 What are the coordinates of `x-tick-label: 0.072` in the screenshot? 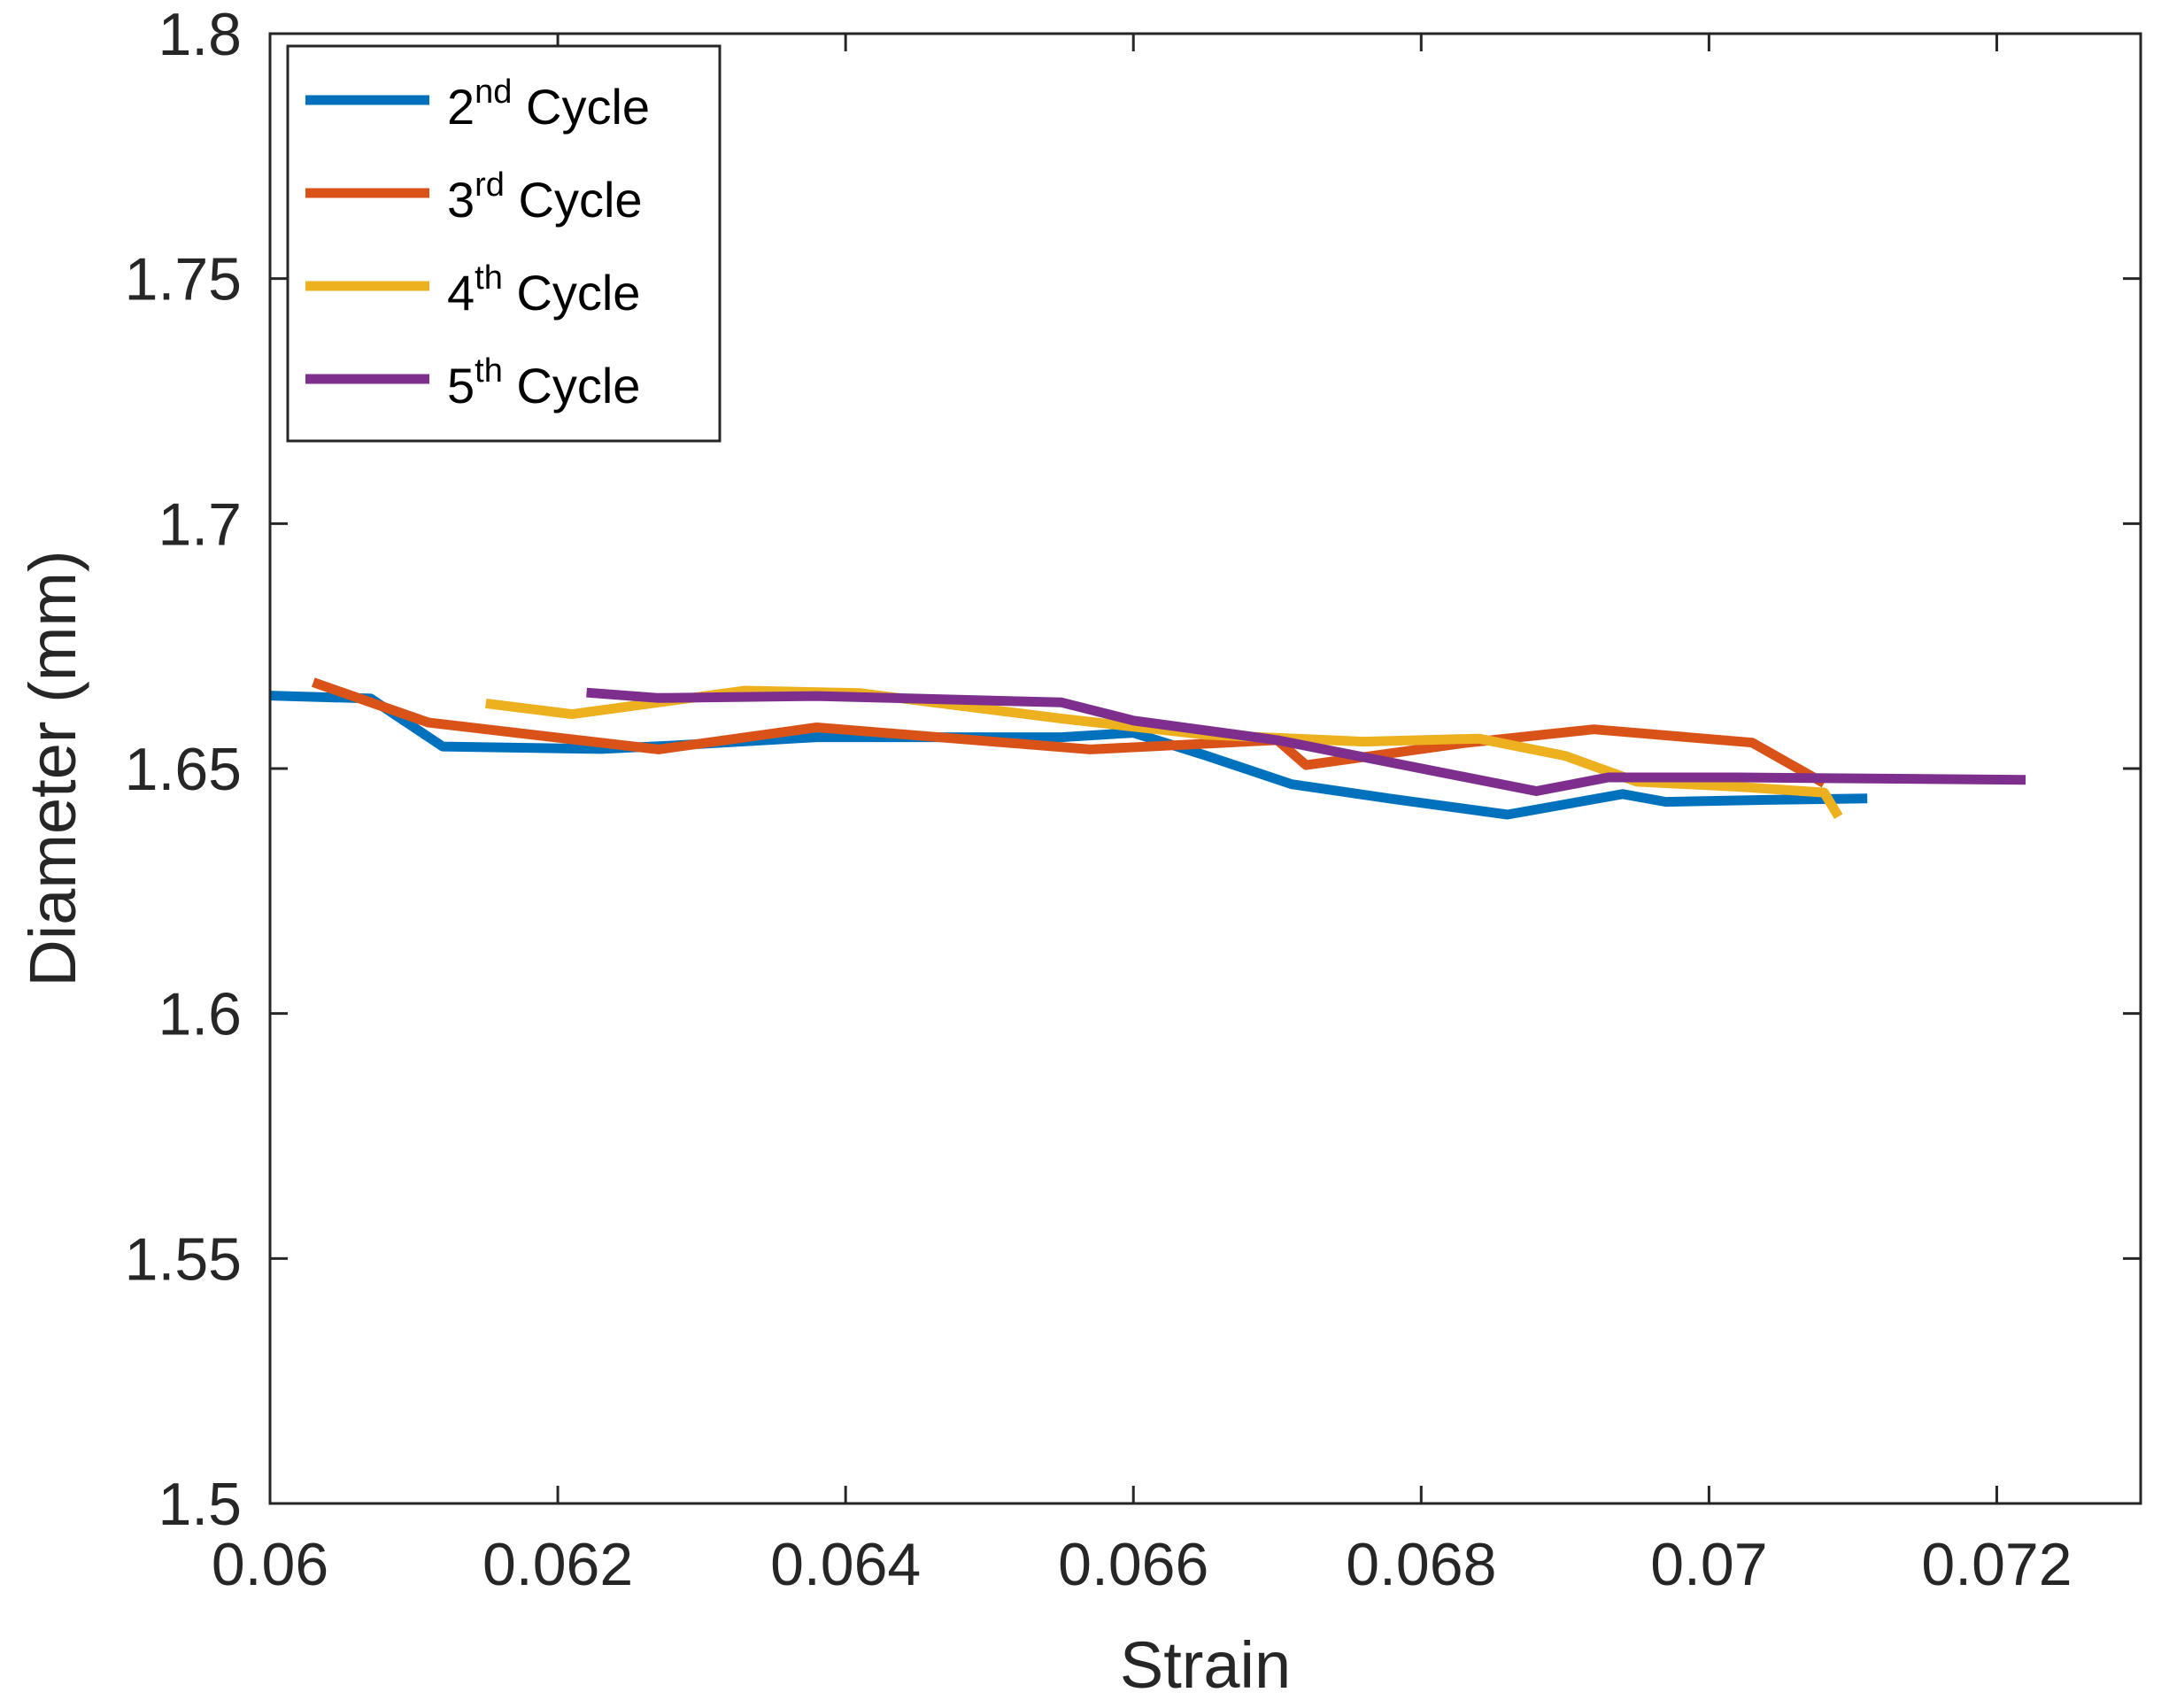 It's located at (1996, 1564).